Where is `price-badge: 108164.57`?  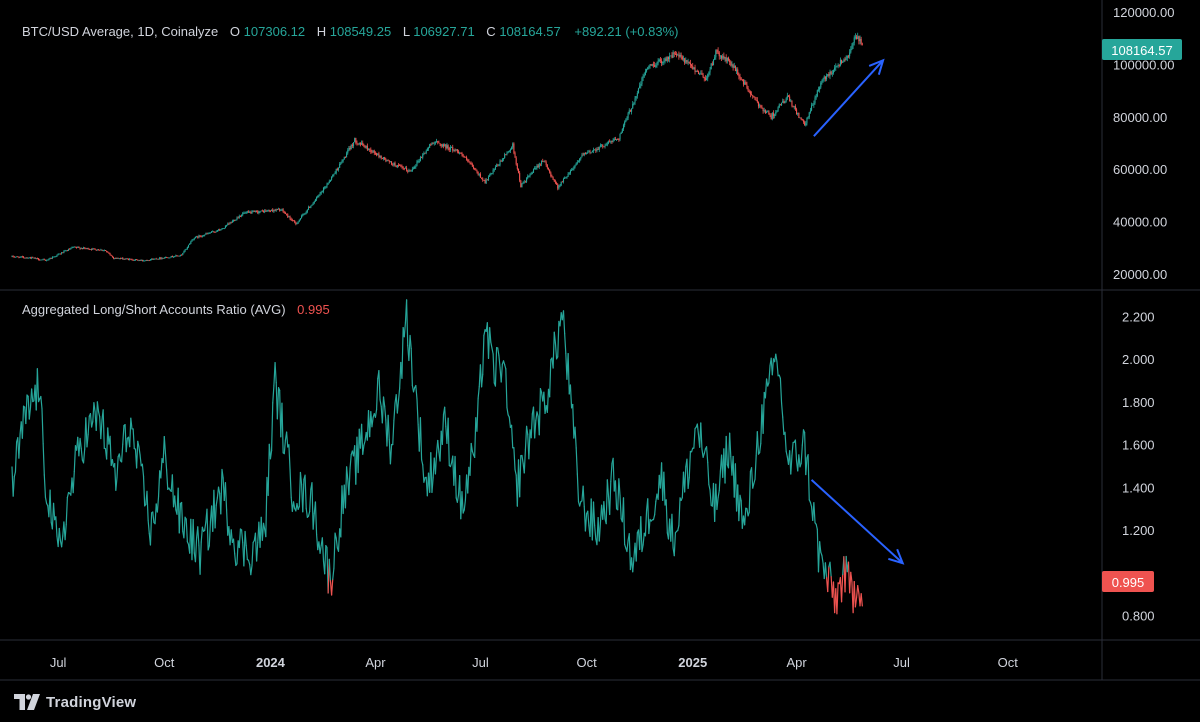
price-badge: 108164.57 is located at coordinates (1142, 49).